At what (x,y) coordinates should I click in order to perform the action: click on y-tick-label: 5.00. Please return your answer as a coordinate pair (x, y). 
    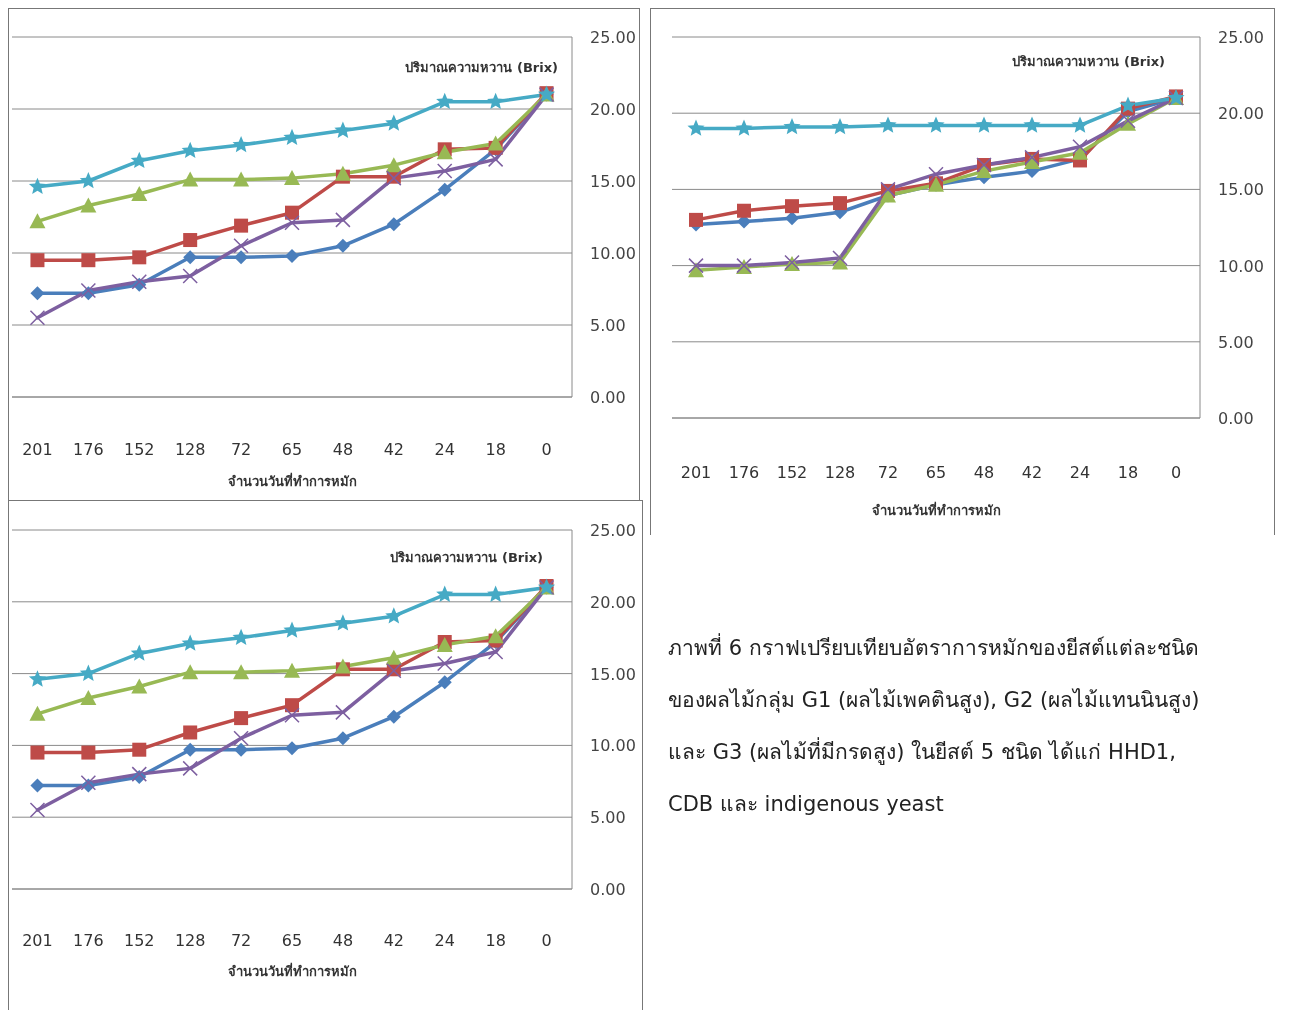
    Looking at the image, I should click on (608, 325).